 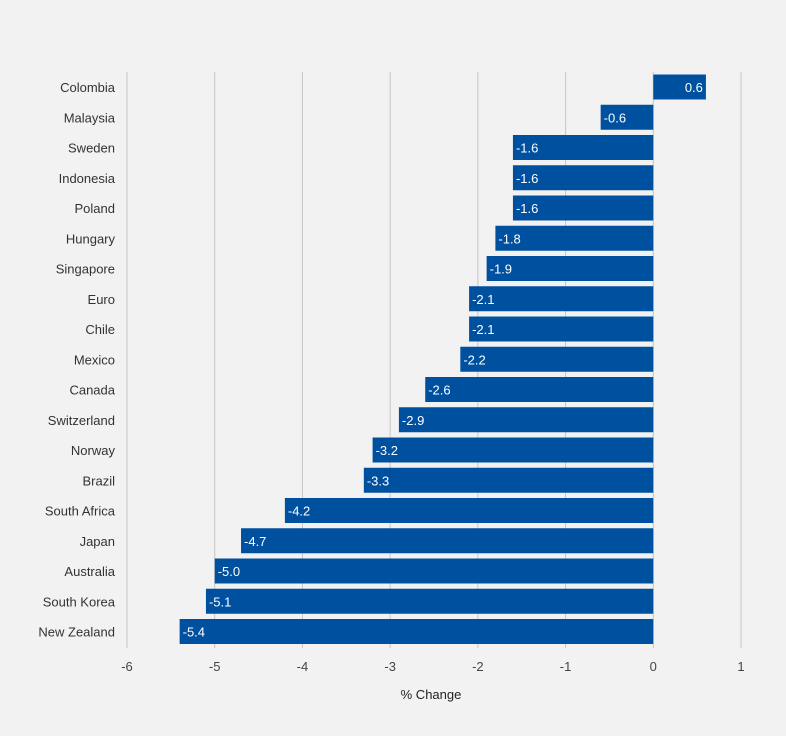 I want to click on bar-value-label: -5.1, so click(x=220, y=601).